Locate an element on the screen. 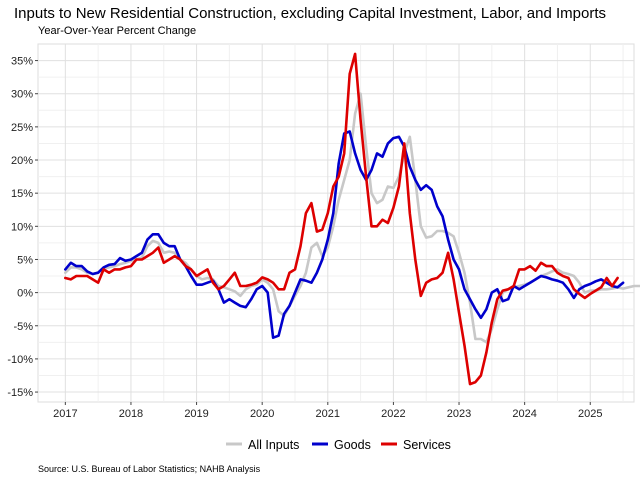  chart-subtitle: Year-Over-Year Percent Change is located at coordinates (117, 31).